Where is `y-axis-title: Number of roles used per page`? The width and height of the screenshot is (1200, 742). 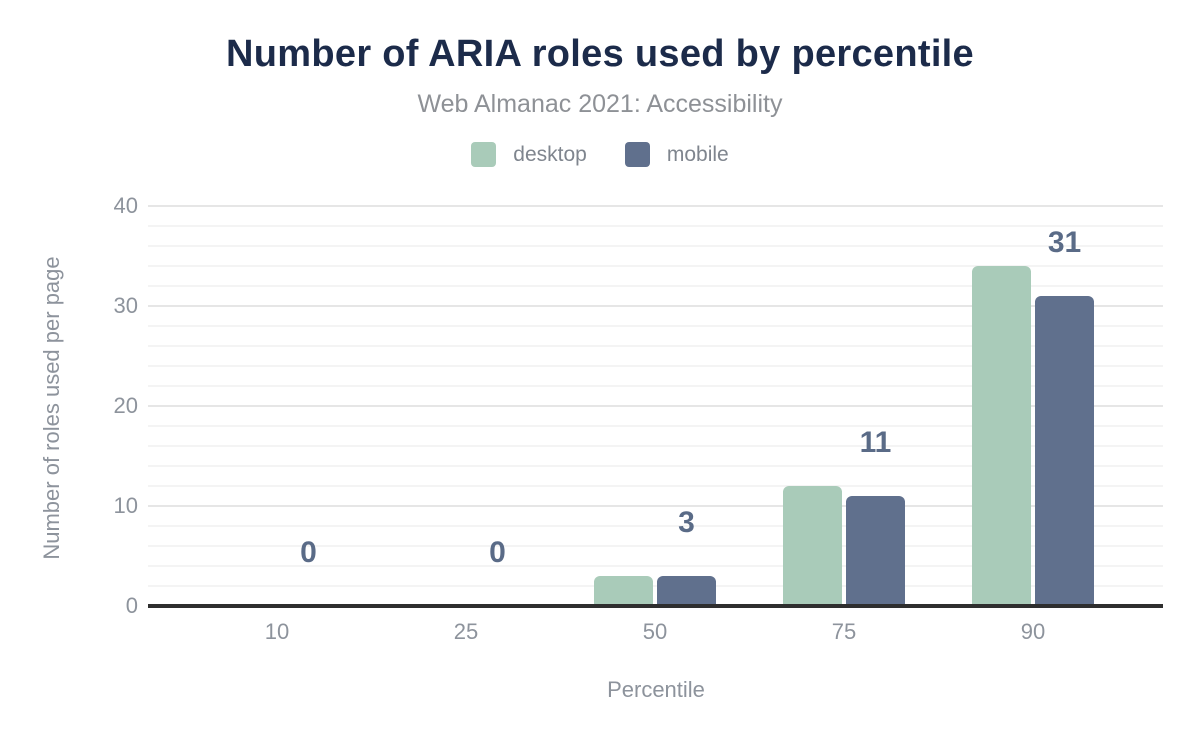 y-axis-title: Number of roles used per page is located at coordinates (51, 408).